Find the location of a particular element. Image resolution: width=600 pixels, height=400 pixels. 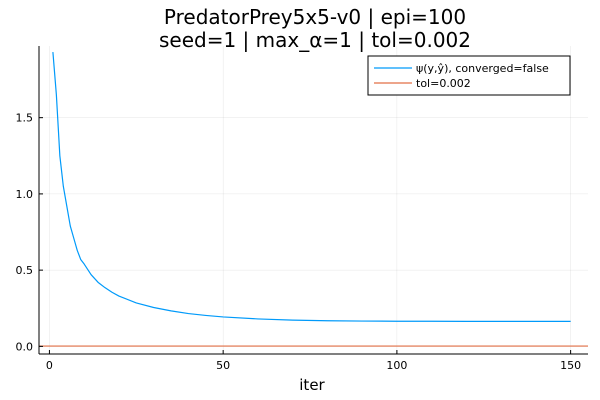

legend: ψ(y,ŷ), converged=false tol=0.002 is located at coordinates (469, 75).